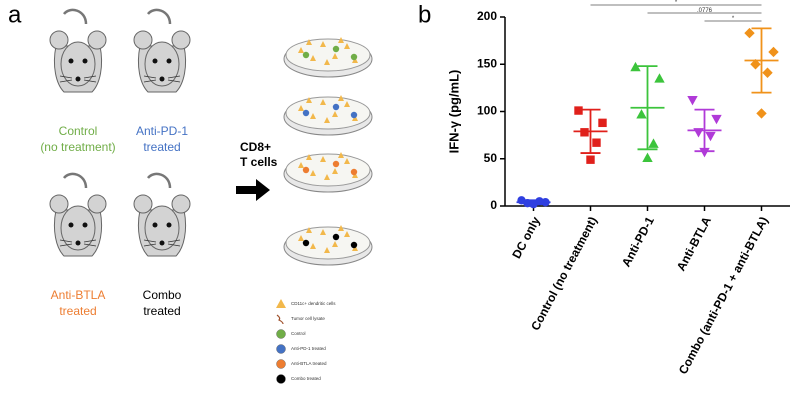  I want to click on significance-label: .0776, so click(705, 11).